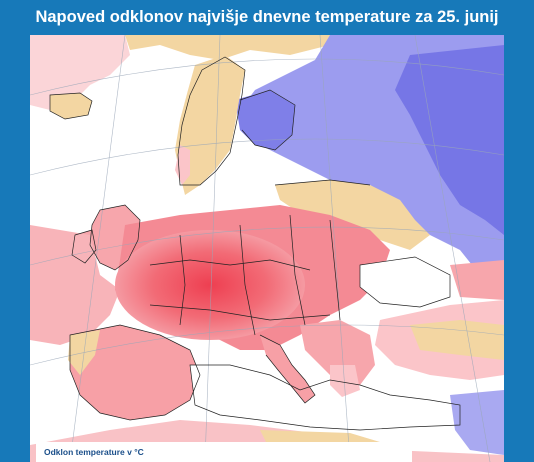 This screenshot has width=534, height=462. What do you see at coordinates (84, 246) in the screenshot?
I see `coastline-ireland` at bounding box center [84, 246].